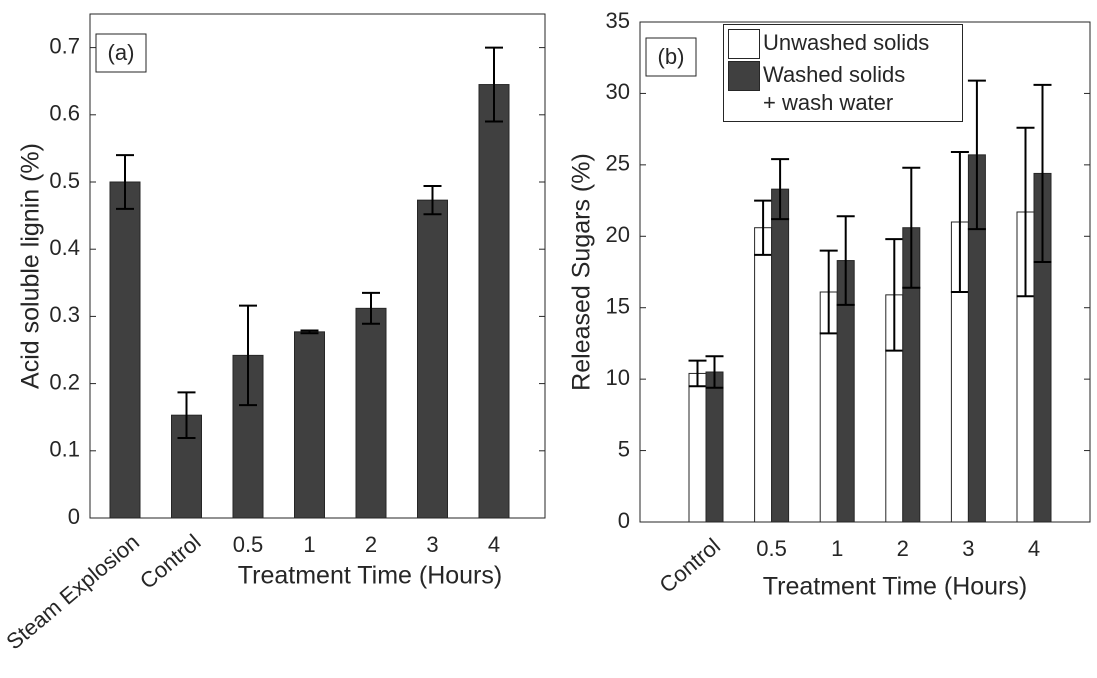  I want to click on y-axis-label: Released Sugars (%), so click(582, 272).